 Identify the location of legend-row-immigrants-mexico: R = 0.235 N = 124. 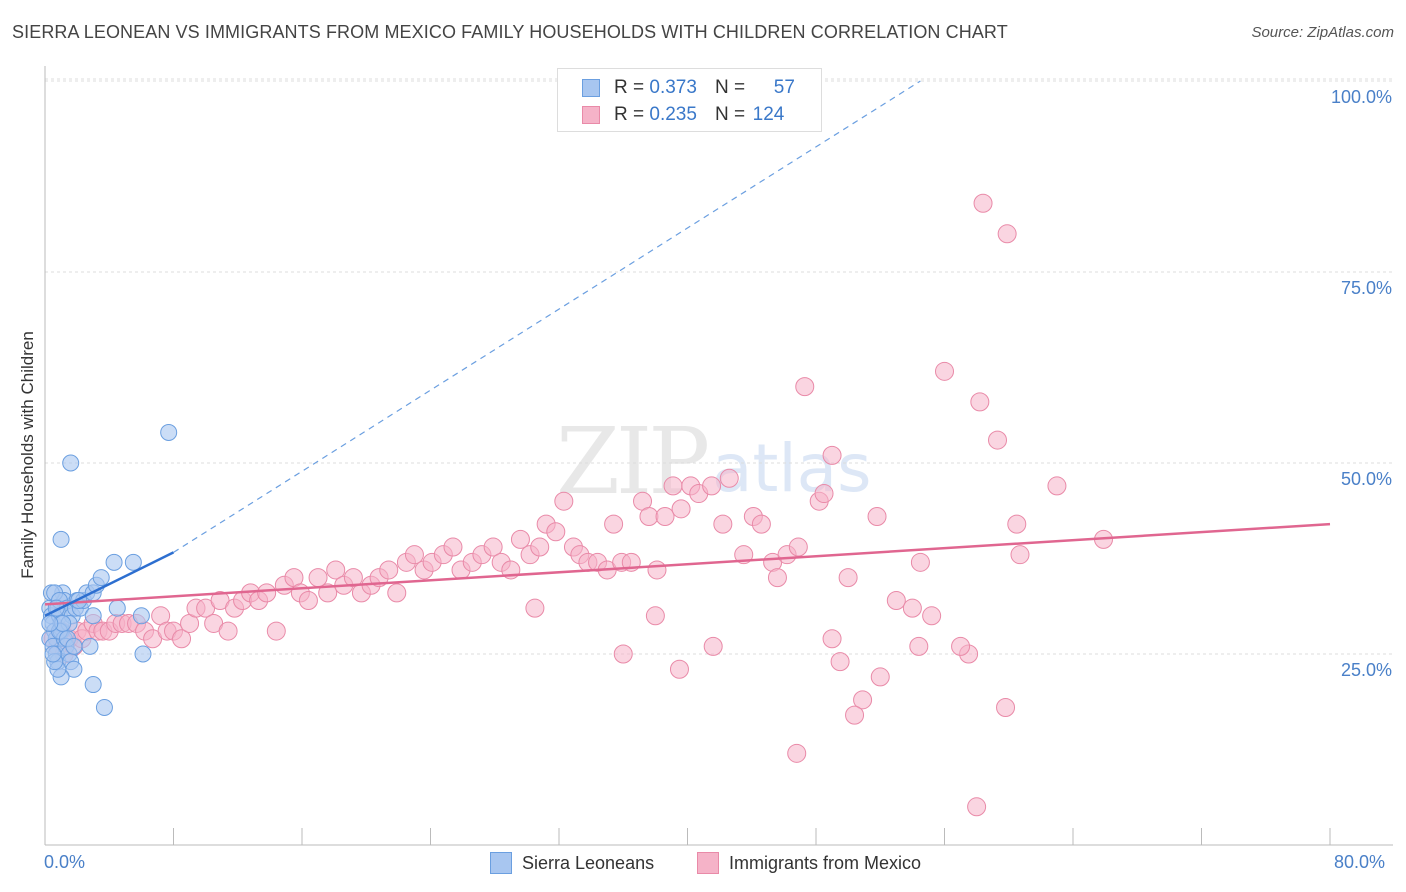
(683, 115).